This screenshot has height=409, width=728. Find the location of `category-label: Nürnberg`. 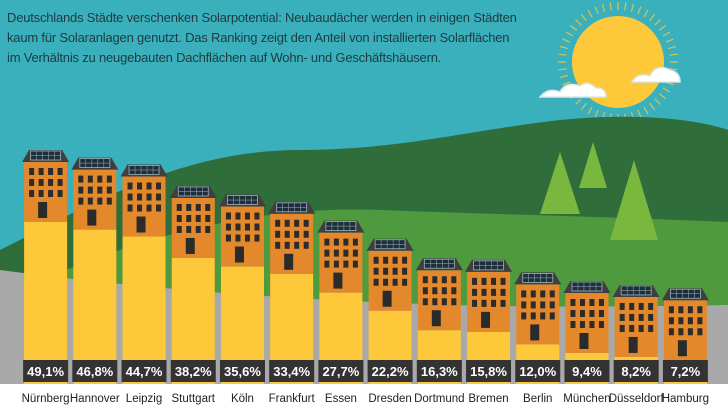

category-label: Nürnberg is located at coordinates (46, 399).